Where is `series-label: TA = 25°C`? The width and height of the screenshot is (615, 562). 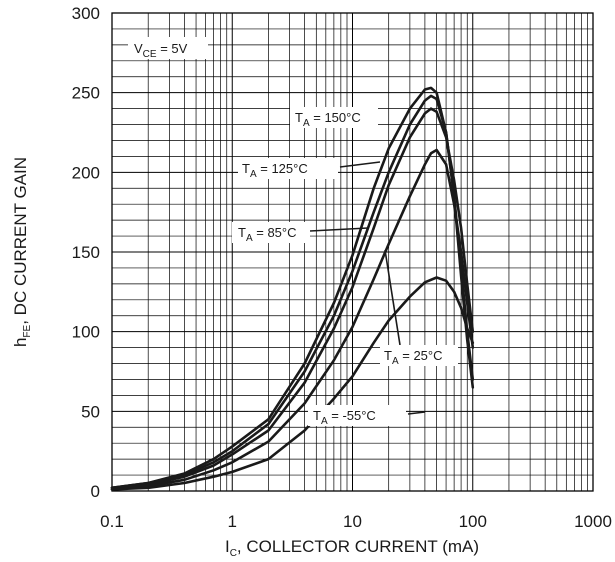 series-label: TA = 25°C is located at coordinates (413, 357).